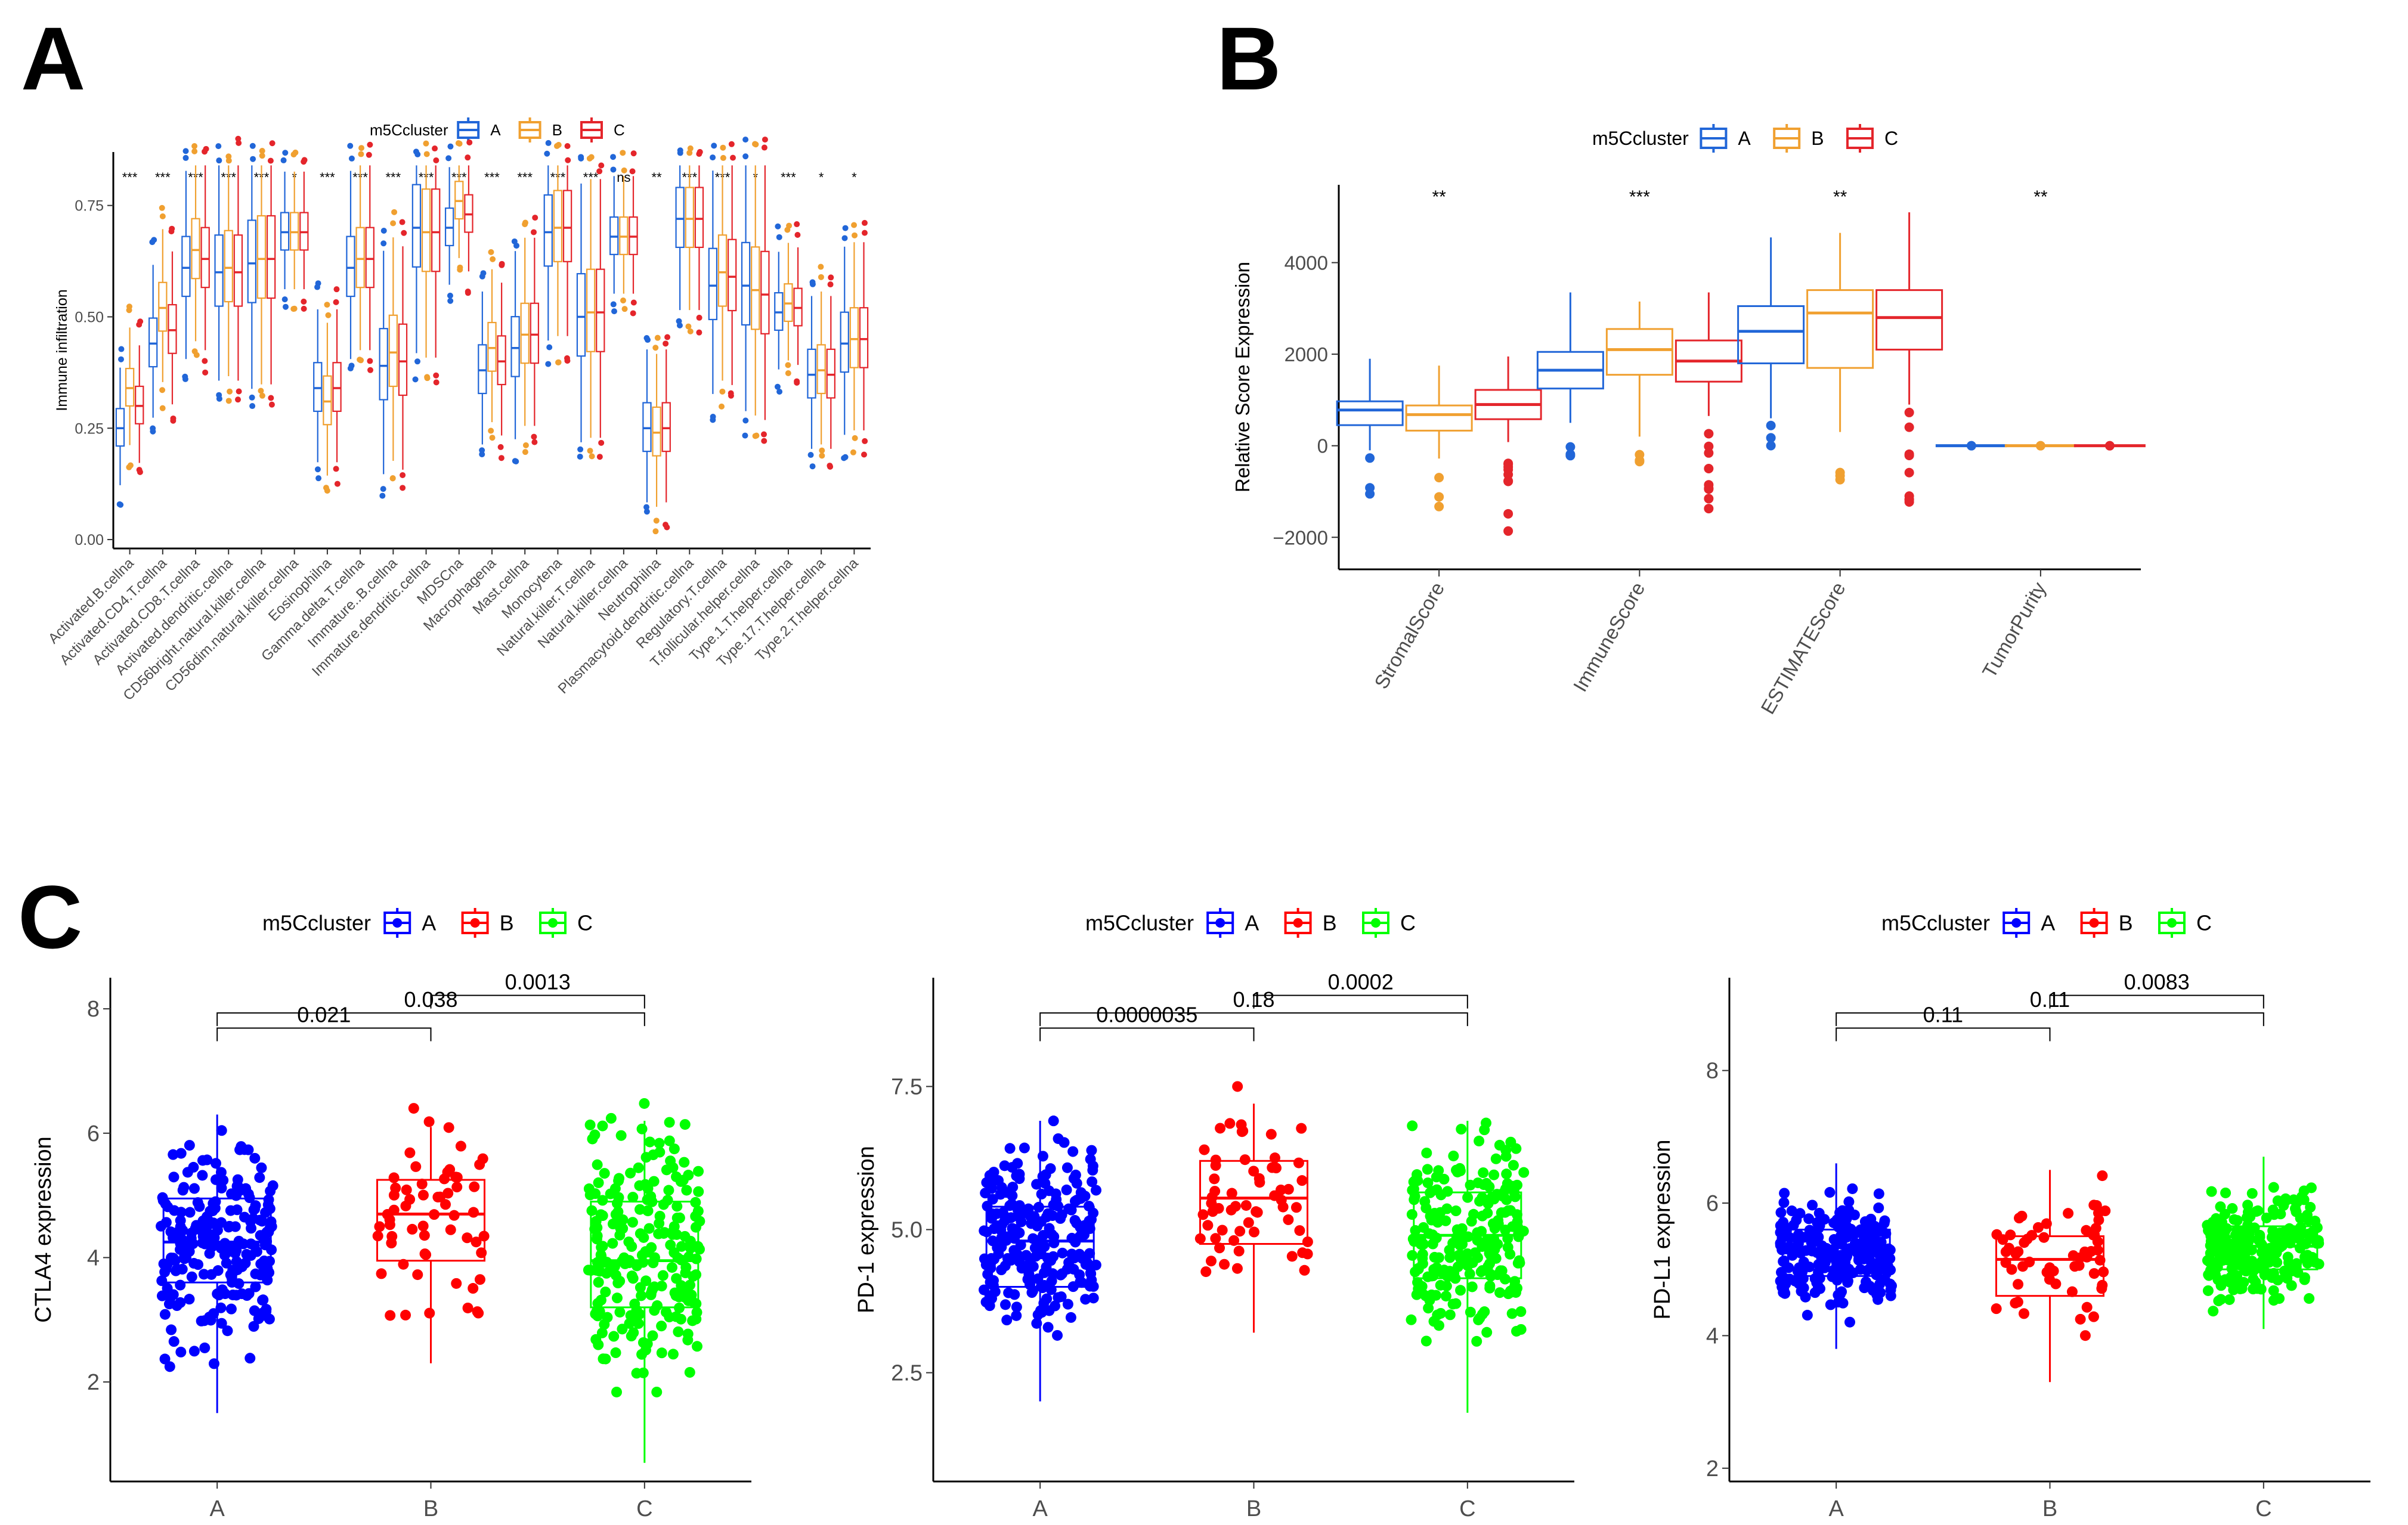 Image resolution: width=2408 pixels, height=1525 pixels. Describe the element at coordinates (619, 130) in the screenshot. I see `legend-label-C: C` at that location.